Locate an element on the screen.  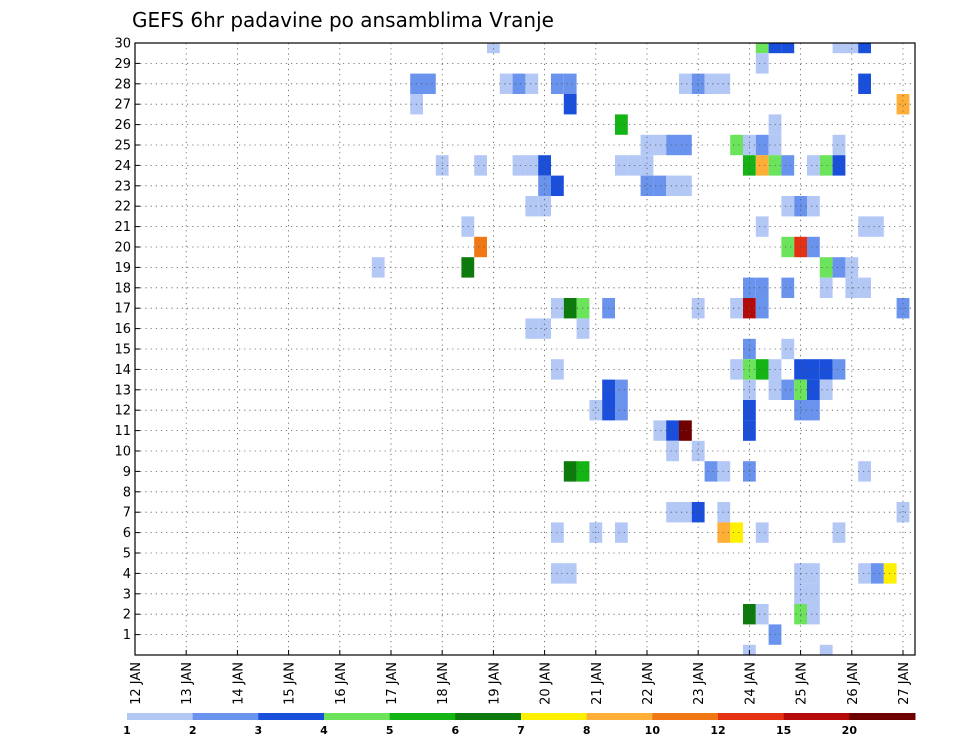
y-tick-label-24: 24 is located at coordinates (122, 166).